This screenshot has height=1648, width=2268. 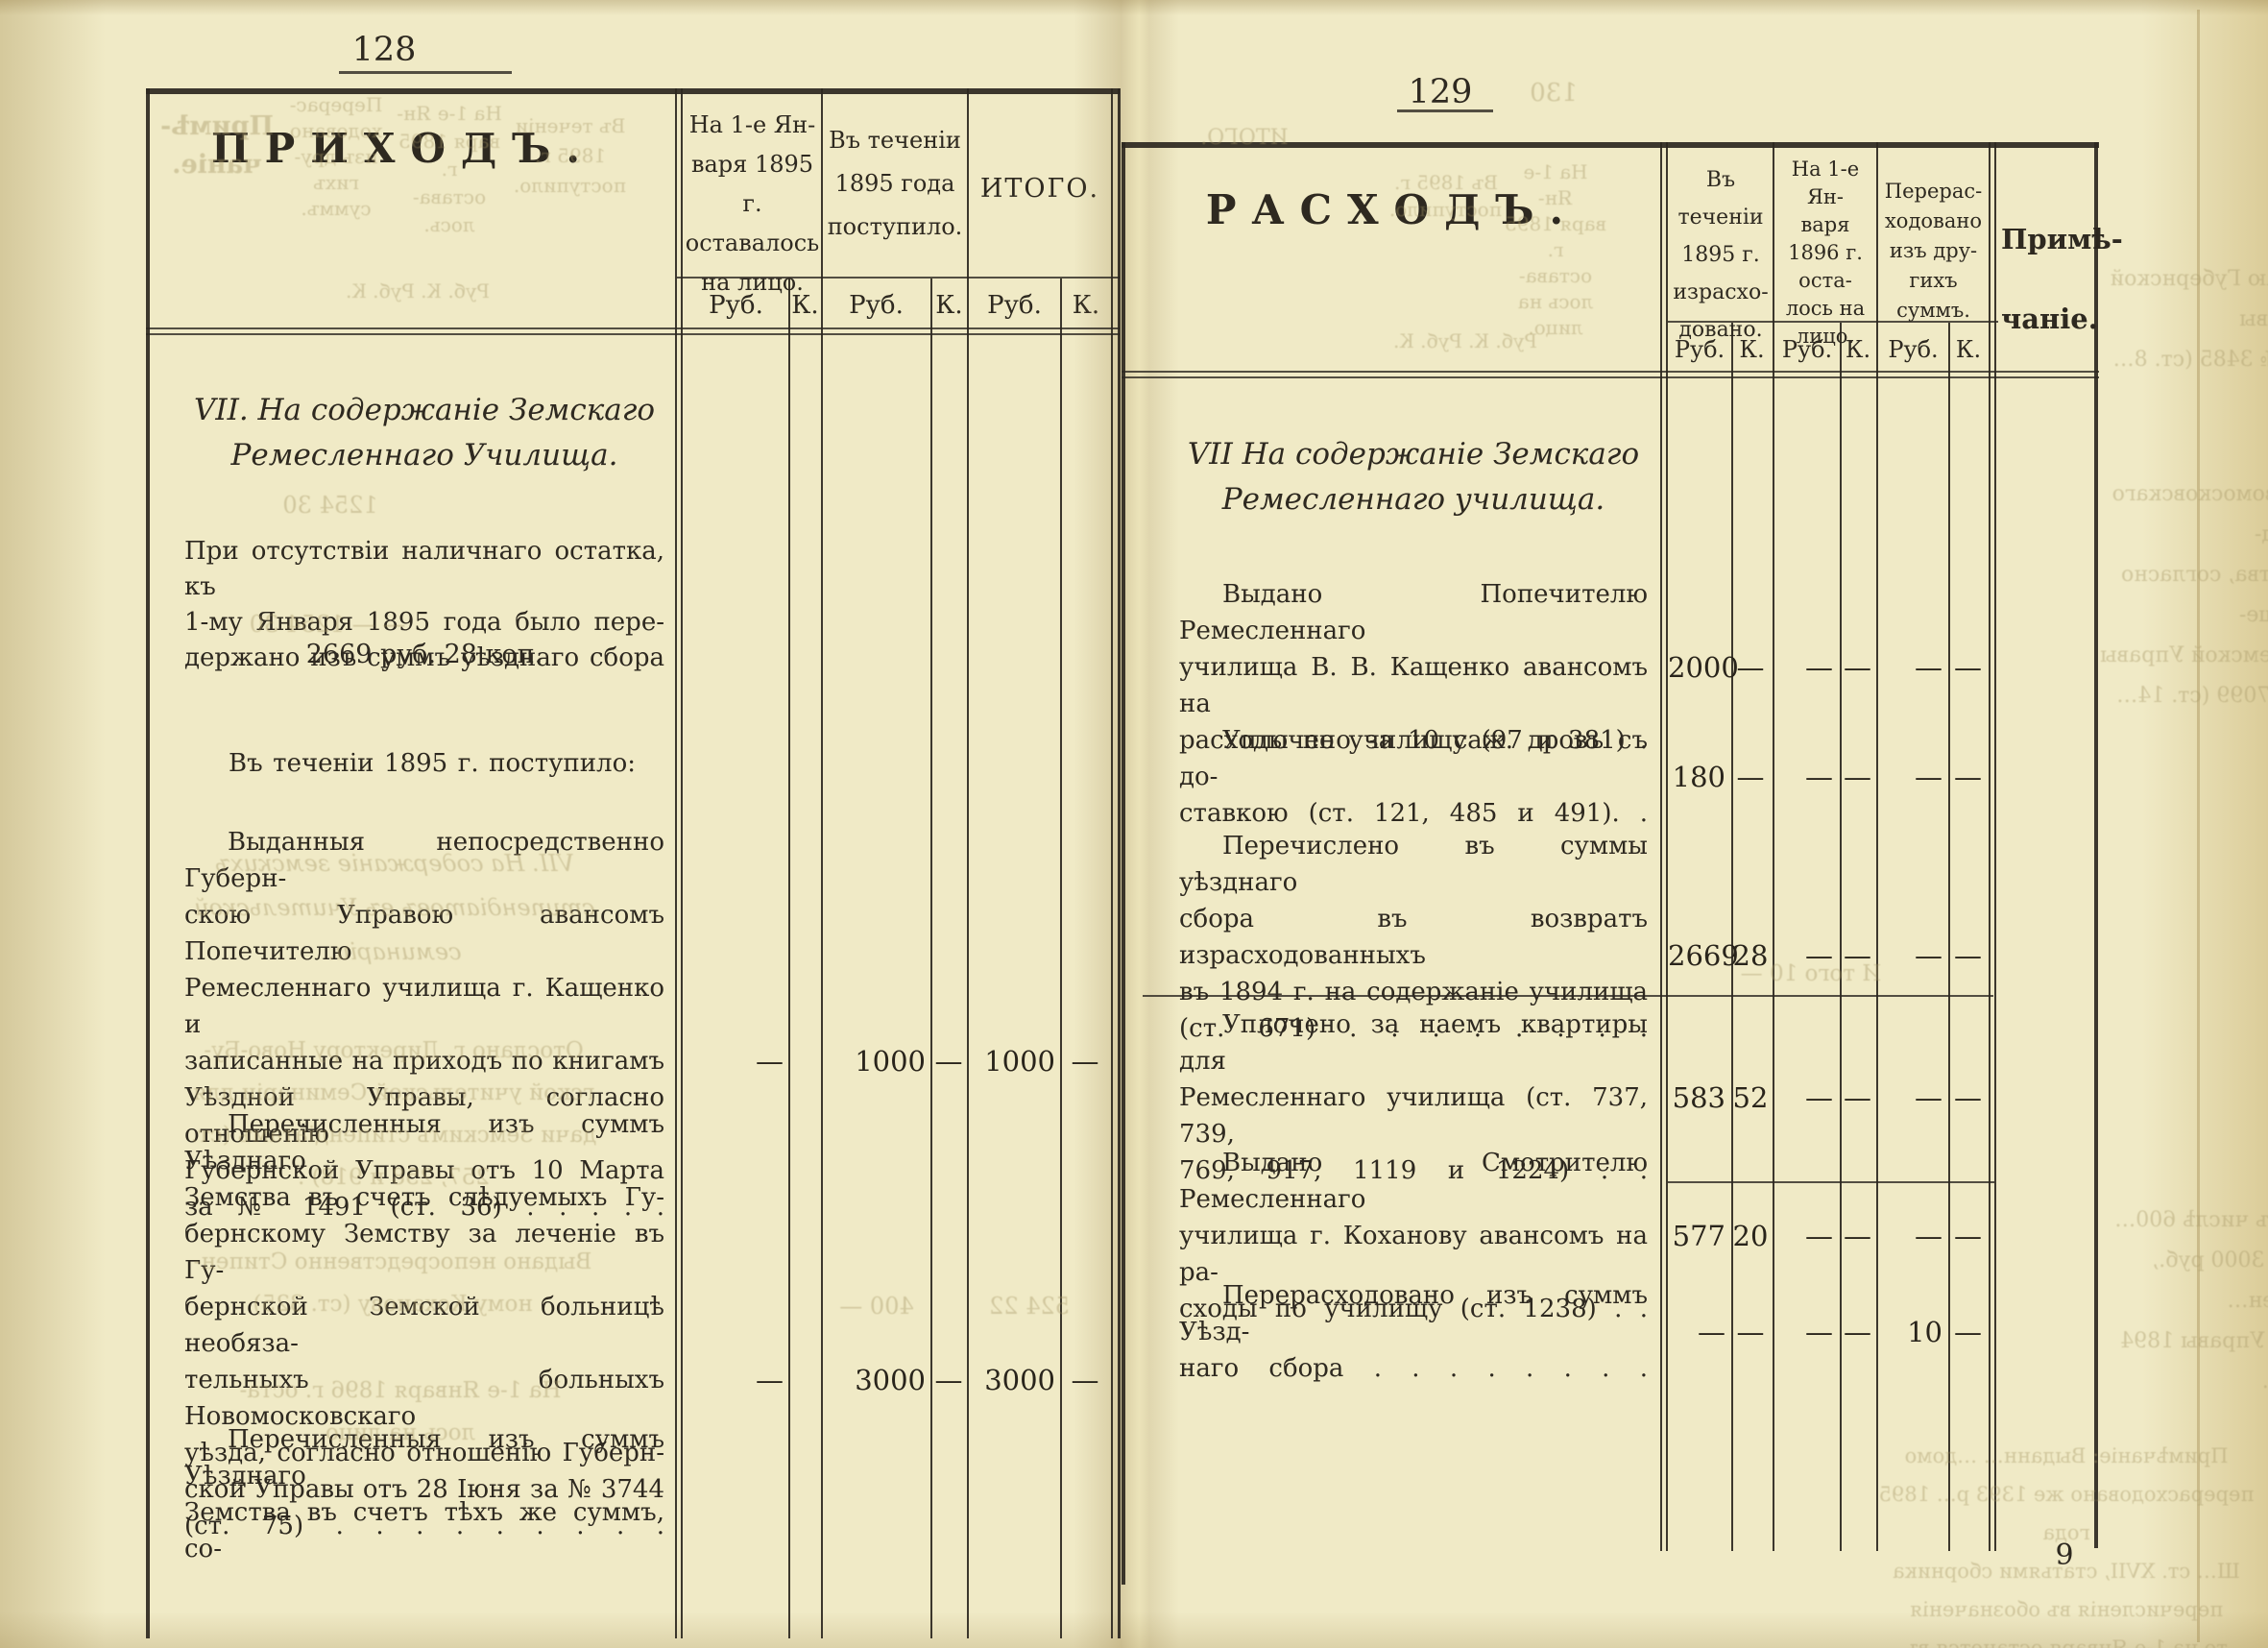 I want to click on bleedthrough-text: Руб. К. Руб. К., so click(x=1465, y=340).